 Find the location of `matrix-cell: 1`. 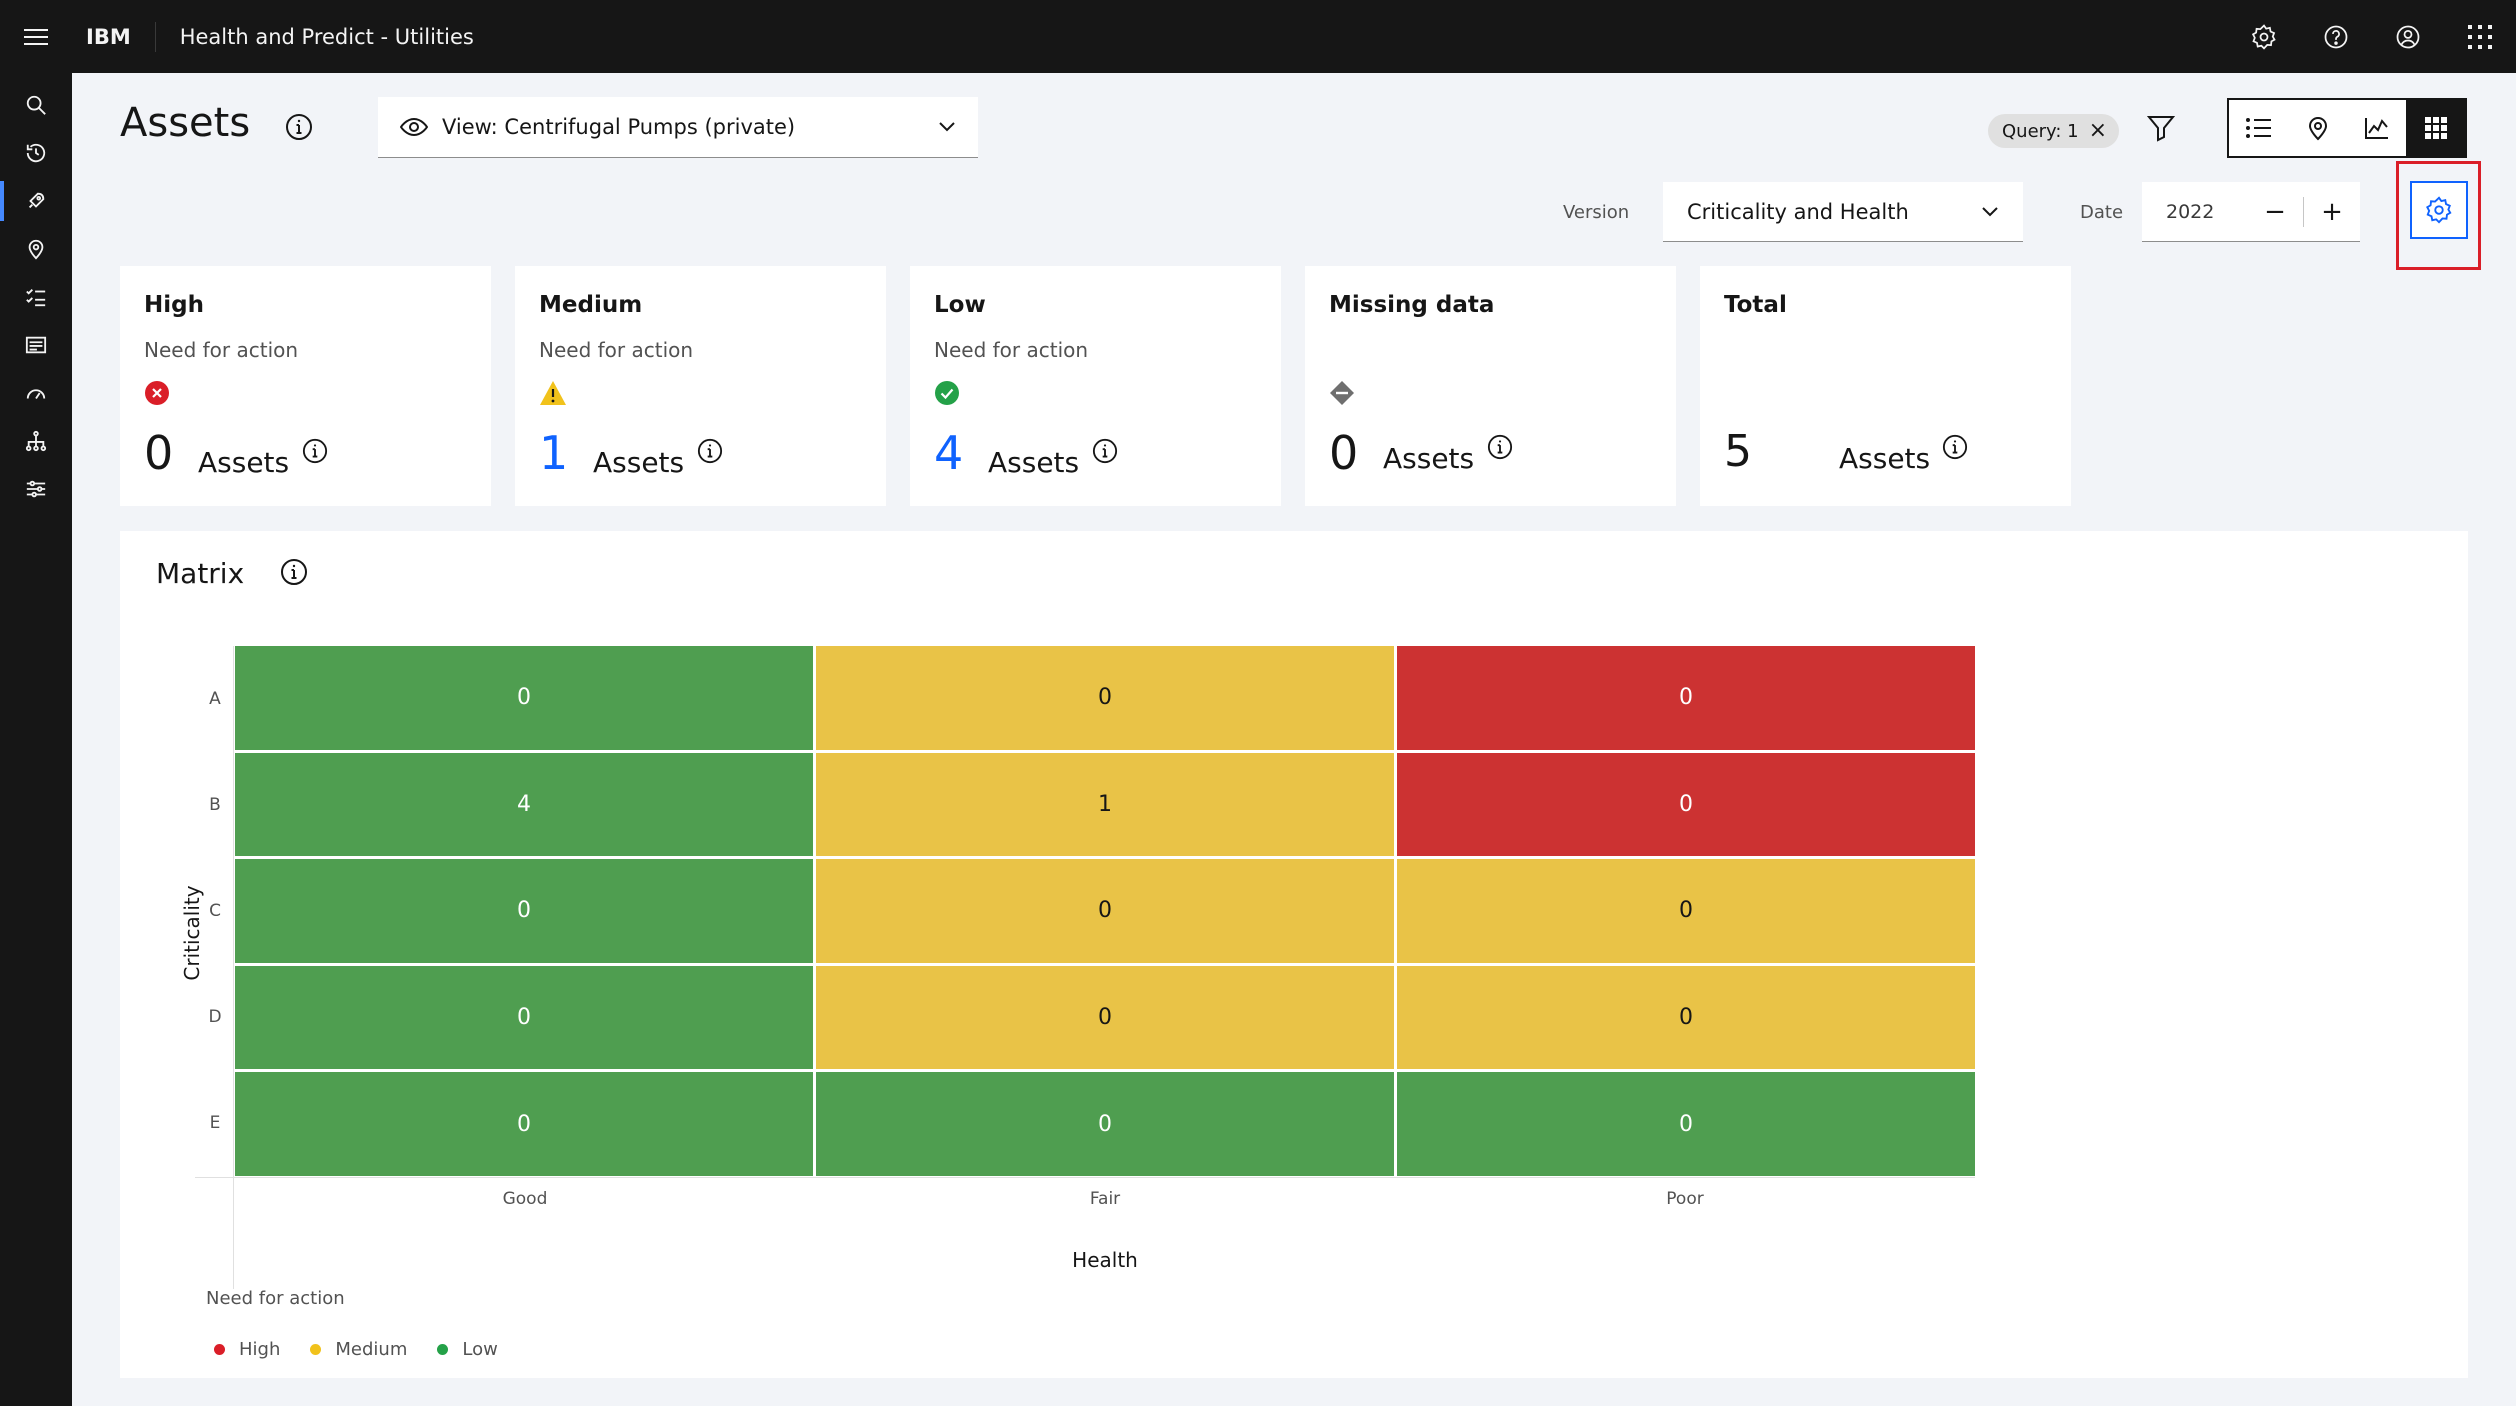

matrix-cell: 1 is located at coordinates (1105, 804).